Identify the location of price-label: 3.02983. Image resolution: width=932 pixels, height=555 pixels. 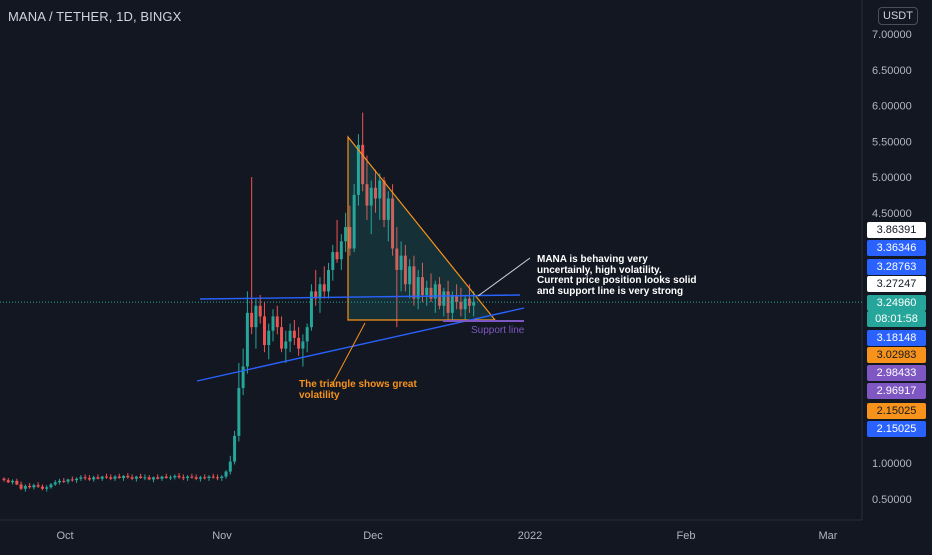
(896, 355).